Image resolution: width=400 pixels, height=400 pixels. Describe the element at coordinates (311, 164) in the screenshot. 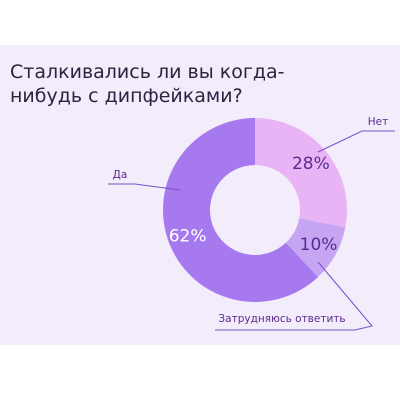

I see `value-label: 28%` at that location.